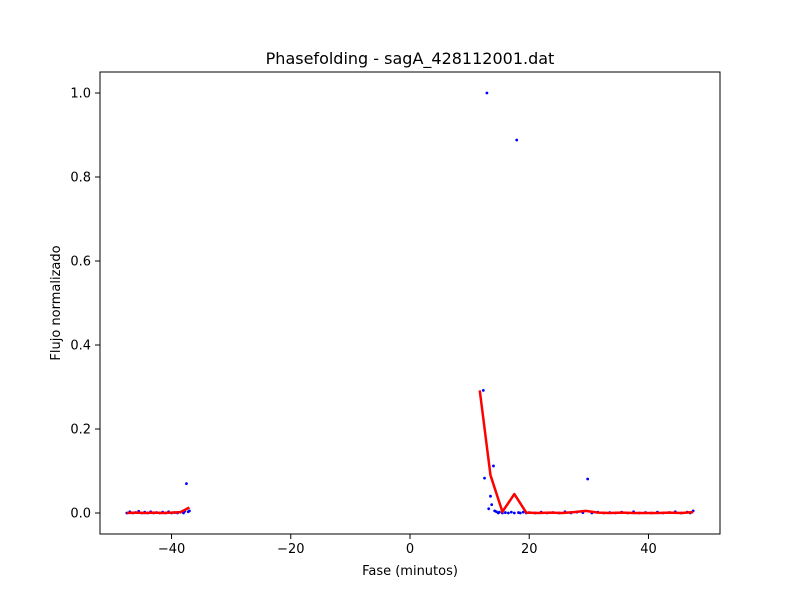  What do you see at coordinates (529, 549) in the screenshot?
I see `x-tick-label: 20` at bounding box center [529, 549].